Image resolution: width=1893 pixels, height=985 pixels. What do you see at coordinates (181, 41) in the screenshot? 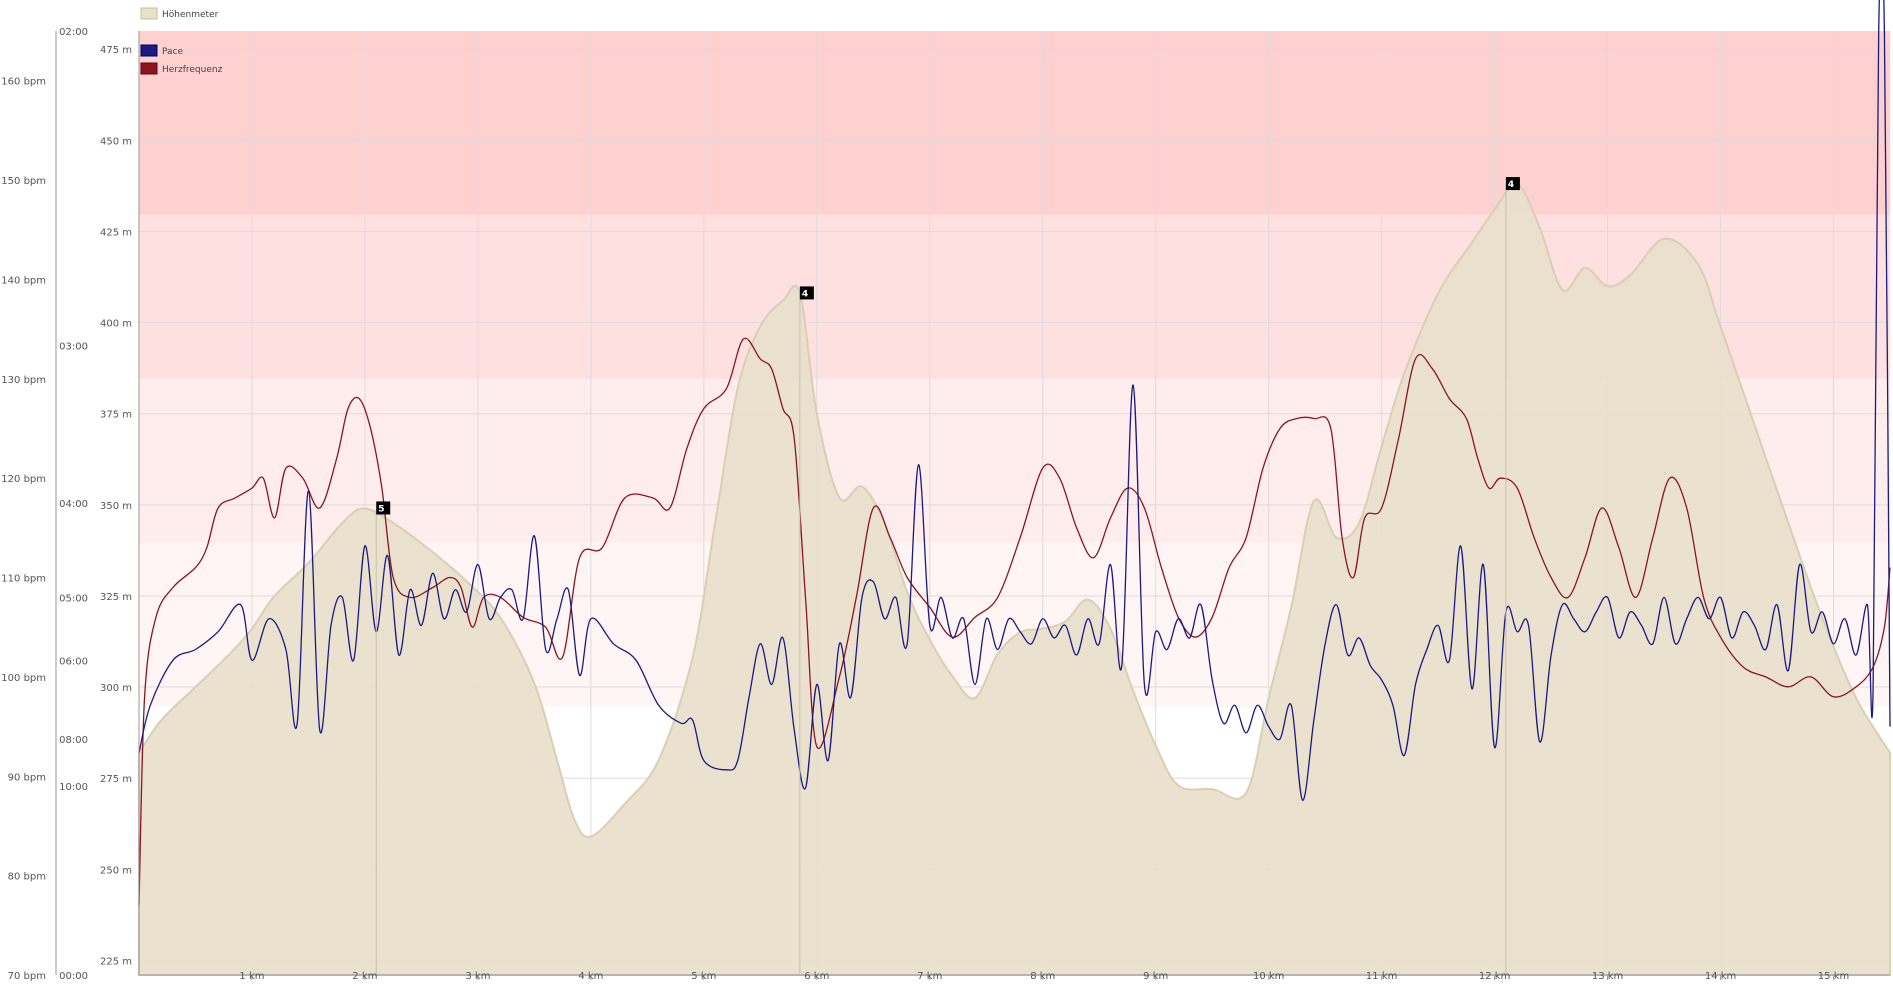
I see `legend: Höhenmeter Pace Herzfrequenz` at bounding box center [181, 41].